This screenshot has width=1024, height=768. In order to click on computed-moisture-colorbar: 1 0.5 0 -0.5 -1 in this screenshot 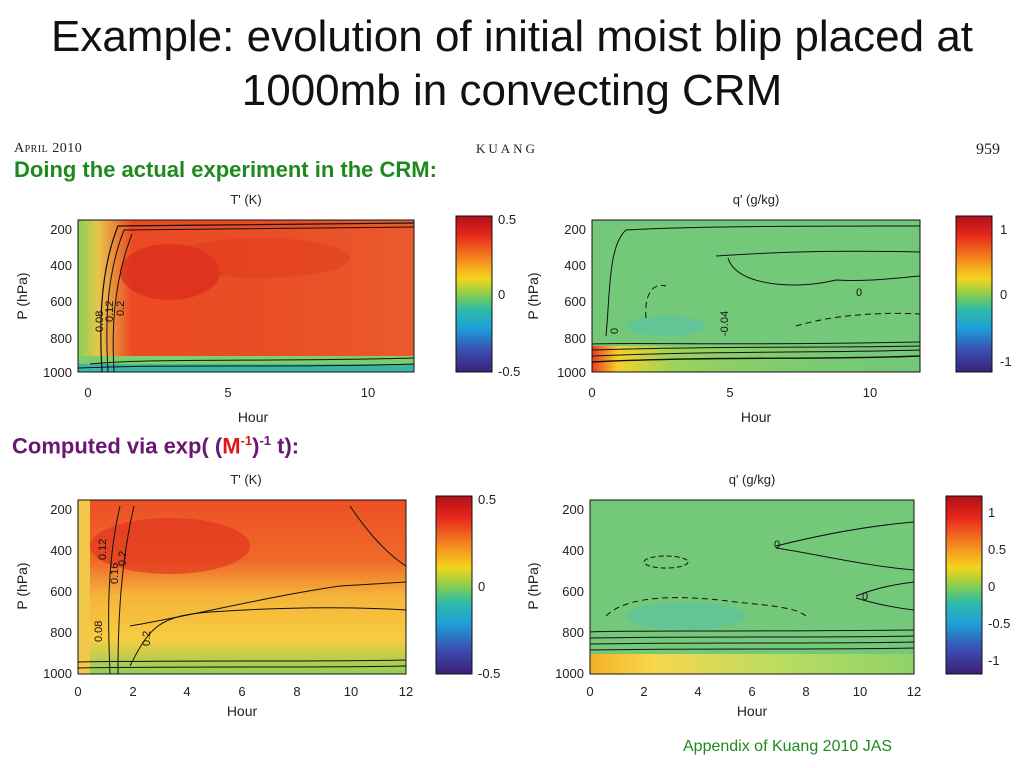, I will do `click(977, 585)`.